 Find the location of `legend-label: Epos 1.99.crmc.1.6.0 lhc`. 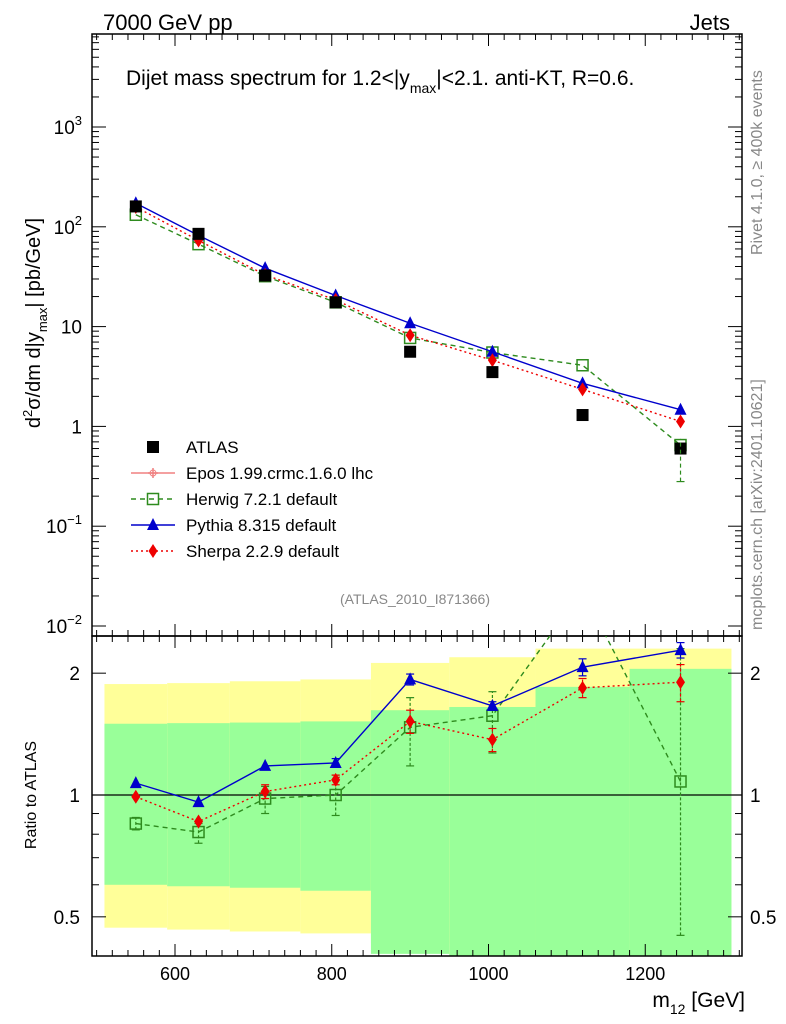

legend-label: Epos 1.99.crmc.1.6.0 lhc is located at coordinates (280, 473).